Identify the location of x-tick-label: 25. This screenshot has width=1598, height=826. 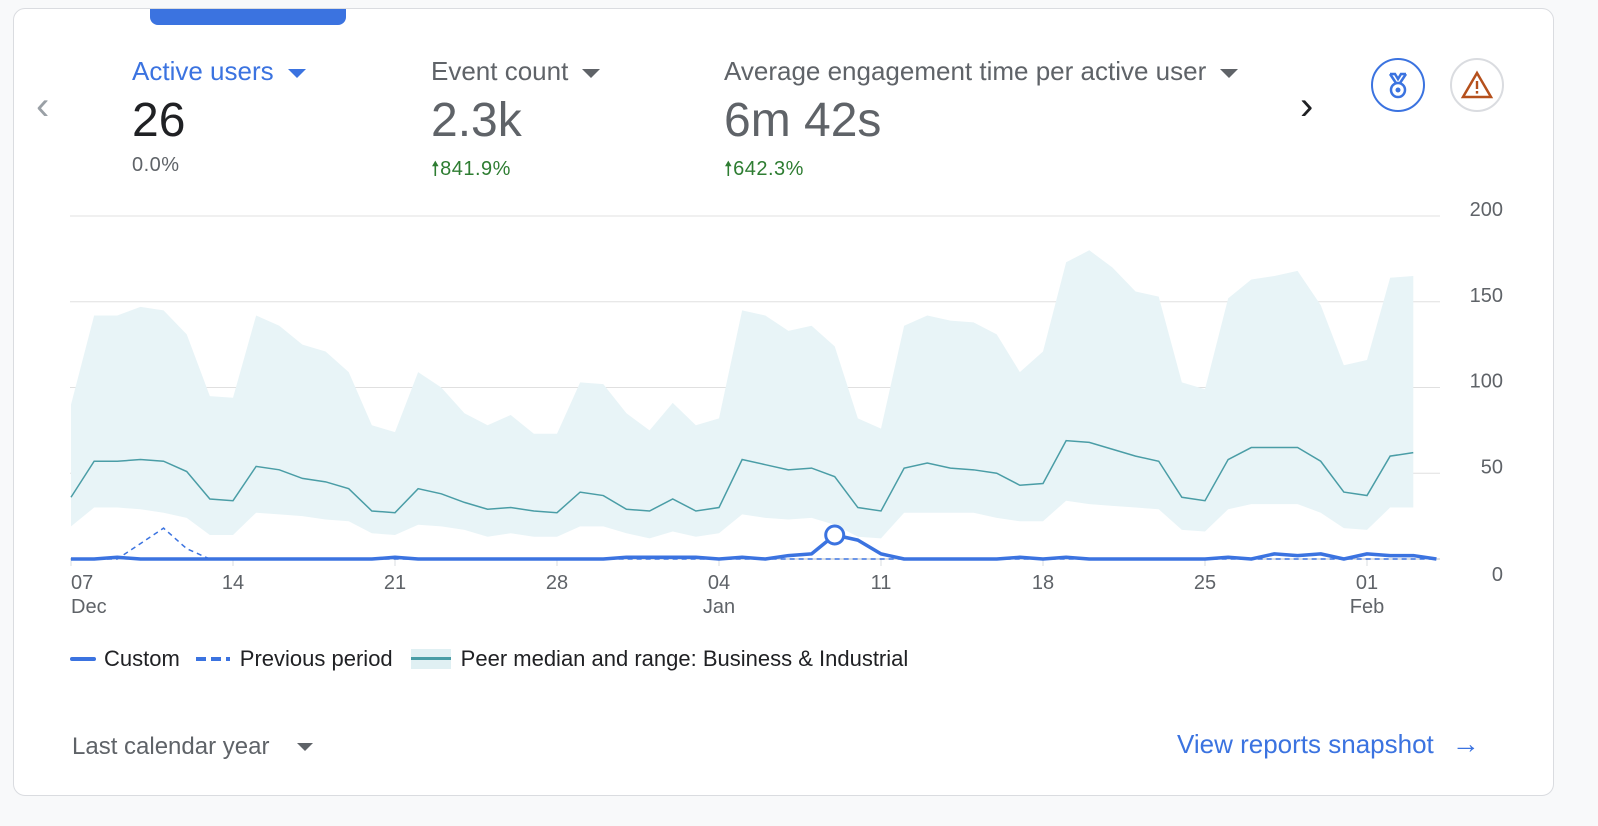
(1205, 583).